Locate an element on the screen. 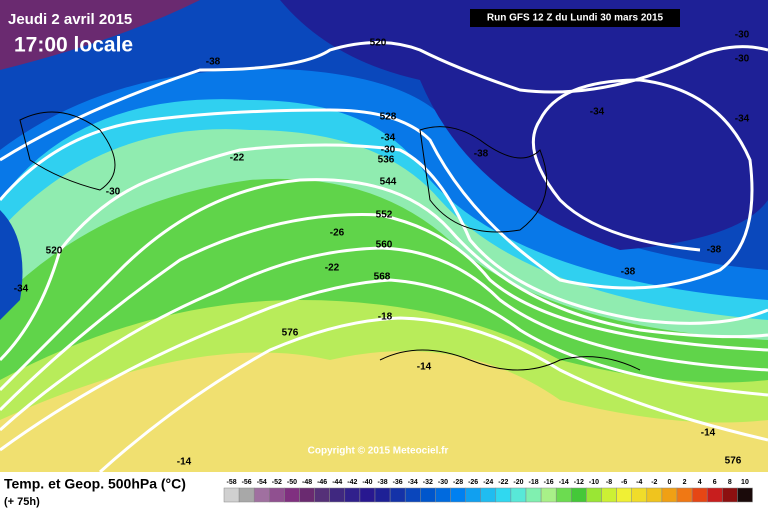 The width and height of the screenshot is (768, 512). legend-label: -50 is located at coordinates (292, 482).